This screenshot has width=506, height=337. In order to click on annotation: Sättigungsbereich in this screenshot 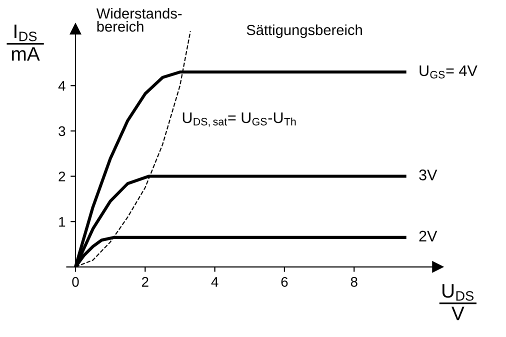, I will do `click(304, 31)`.